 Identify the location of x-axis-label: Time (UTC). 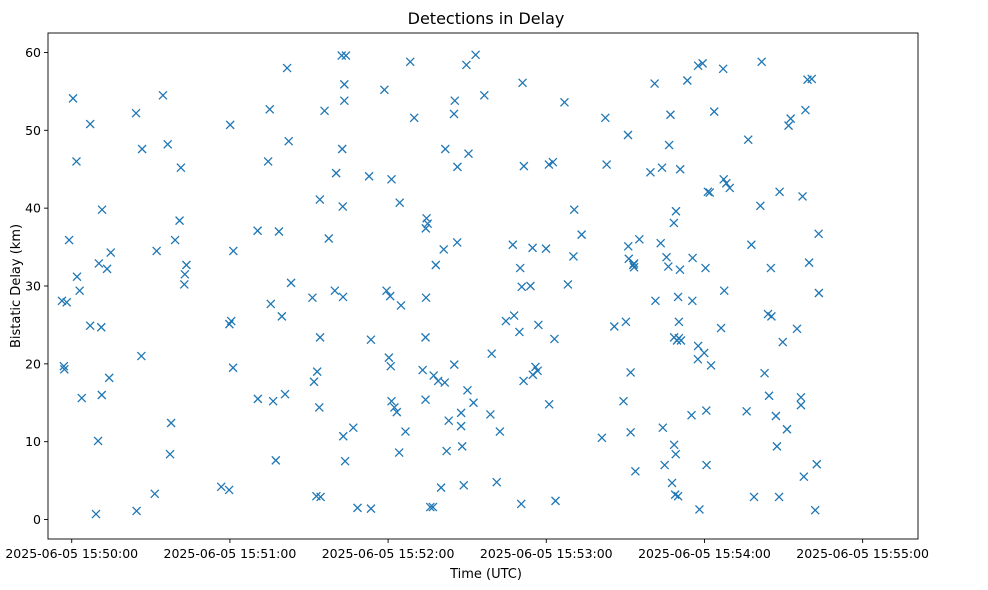
(485, 574).